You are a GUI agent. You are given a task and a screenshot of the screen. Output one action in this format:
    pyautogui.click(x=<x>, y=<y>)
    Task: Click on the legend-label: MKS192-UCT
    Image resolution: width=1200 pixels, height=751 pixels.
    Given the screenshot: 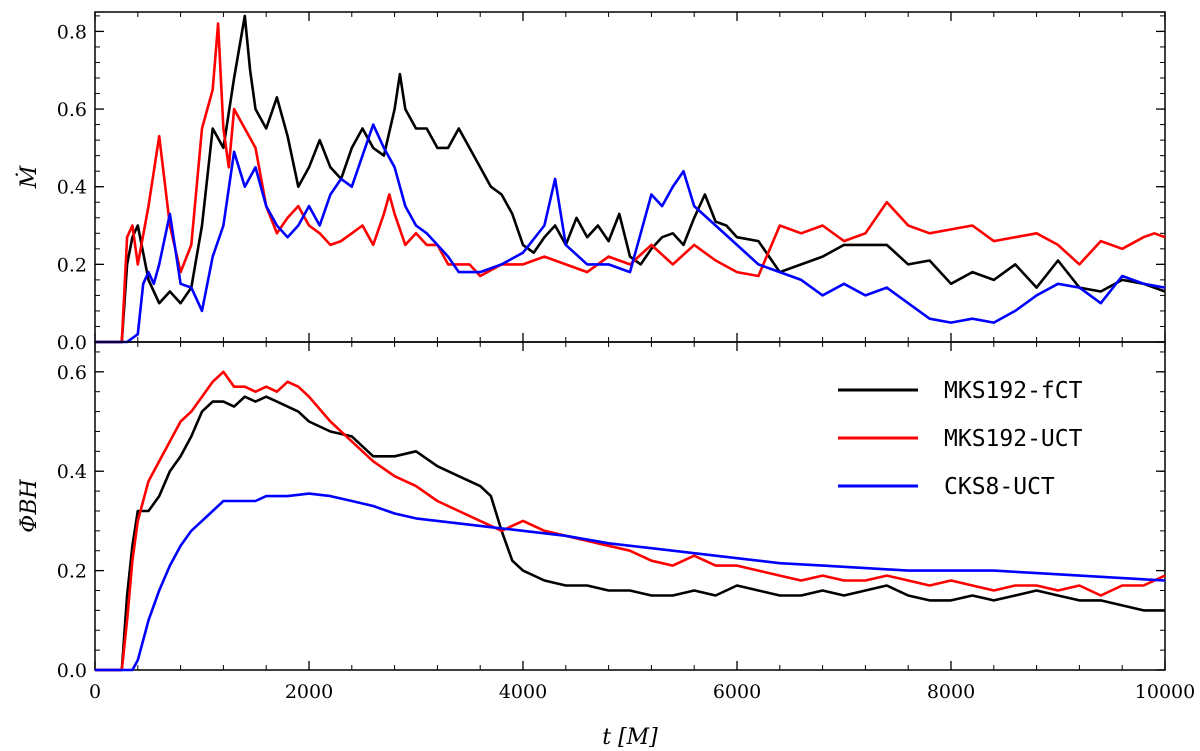 What is the action you would take?
    pyautogui.click(x=1013, y=439)
    